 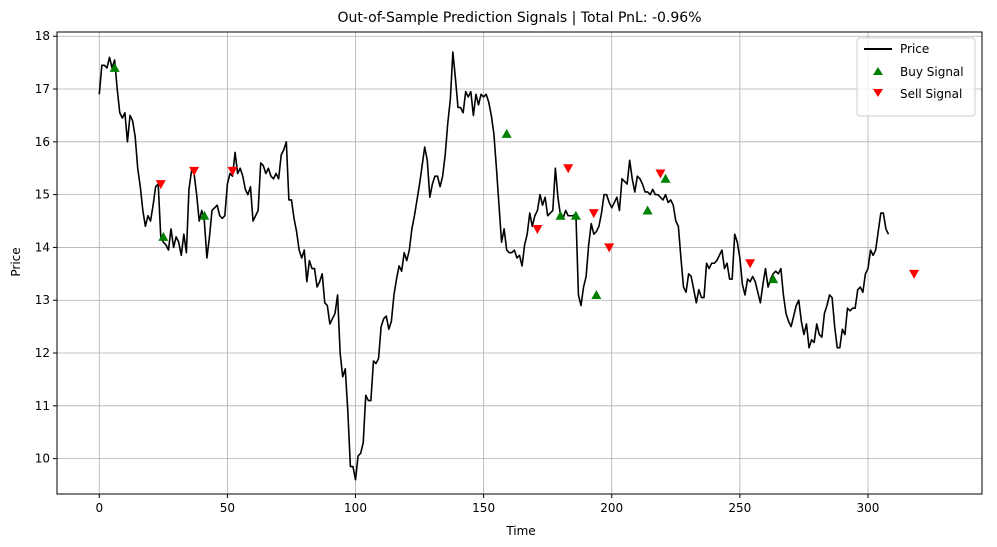 I want to click on y-tick-label: 11, so click(x=42, y=406).